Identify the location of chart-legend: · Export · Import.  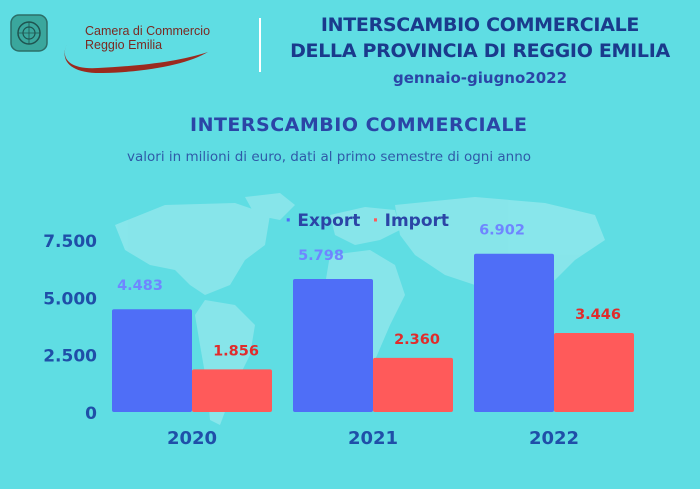
(367, 221).